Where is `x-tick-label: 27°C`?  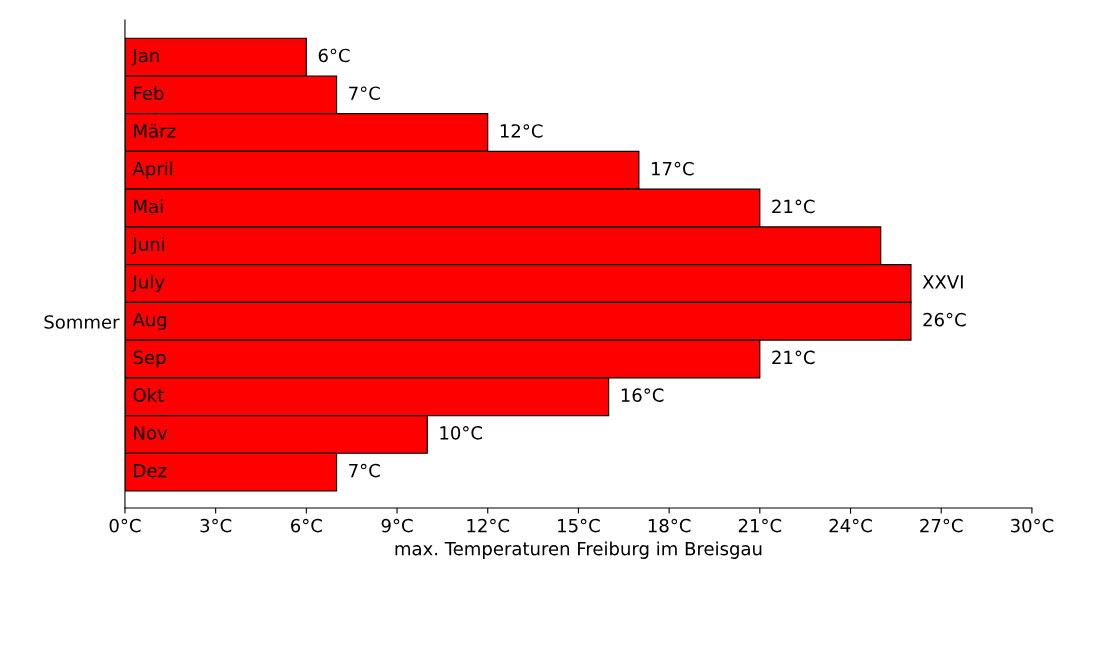
x-tick-label: 27°C is located at coordinates (941, 525).